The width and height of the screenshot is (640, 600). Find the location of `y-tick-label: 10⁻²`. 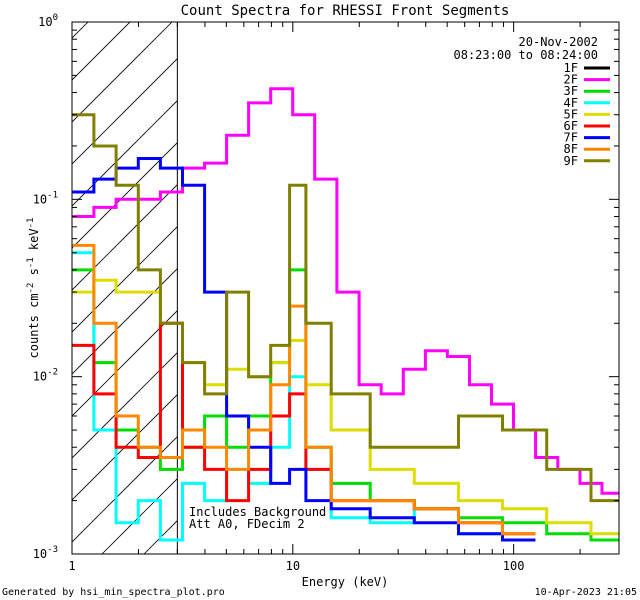

y-tick-label: 10⁻² is located at coordinates (45, 376).